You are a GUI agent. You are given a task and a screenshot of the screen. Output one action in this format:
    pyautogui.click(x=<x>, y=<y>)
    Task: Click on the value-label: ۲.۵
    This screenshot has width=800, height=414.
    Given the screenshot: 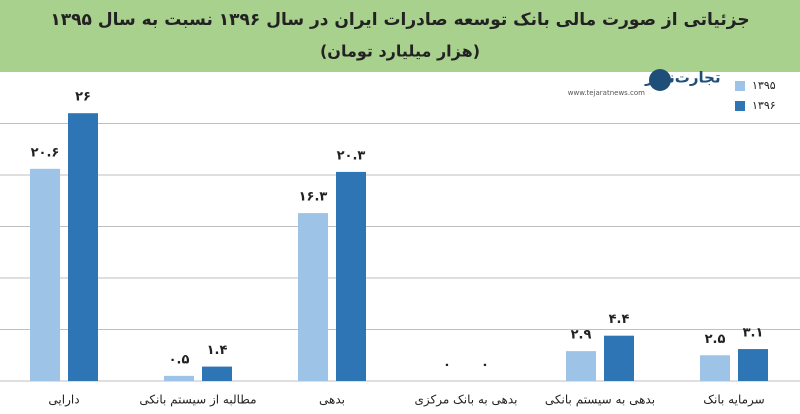 What is the action you would take?
    pyautogui.click(x=715, y=339)
    